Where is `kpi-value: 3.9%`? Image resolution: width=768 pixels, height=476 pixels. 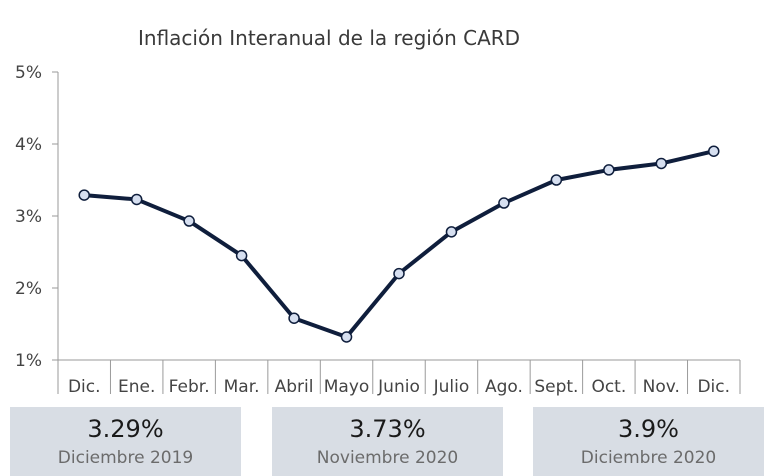
kpi-value: 3.9% is located at coordinates (648, 429).